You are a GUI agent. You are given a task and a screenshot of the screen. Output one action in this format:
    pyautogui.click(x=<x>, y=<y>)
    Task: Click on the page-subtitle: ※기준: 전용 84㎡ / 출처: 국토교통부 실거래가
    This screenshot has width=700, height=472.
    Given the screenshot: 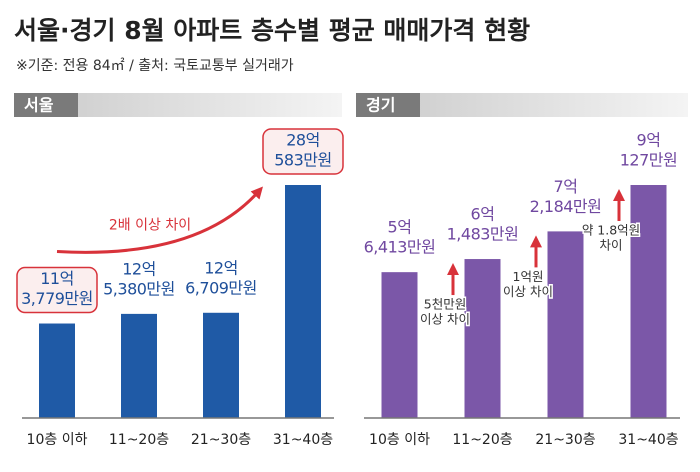 What is the action you would take?
    pyautogui.click(x=155, y=66)
    